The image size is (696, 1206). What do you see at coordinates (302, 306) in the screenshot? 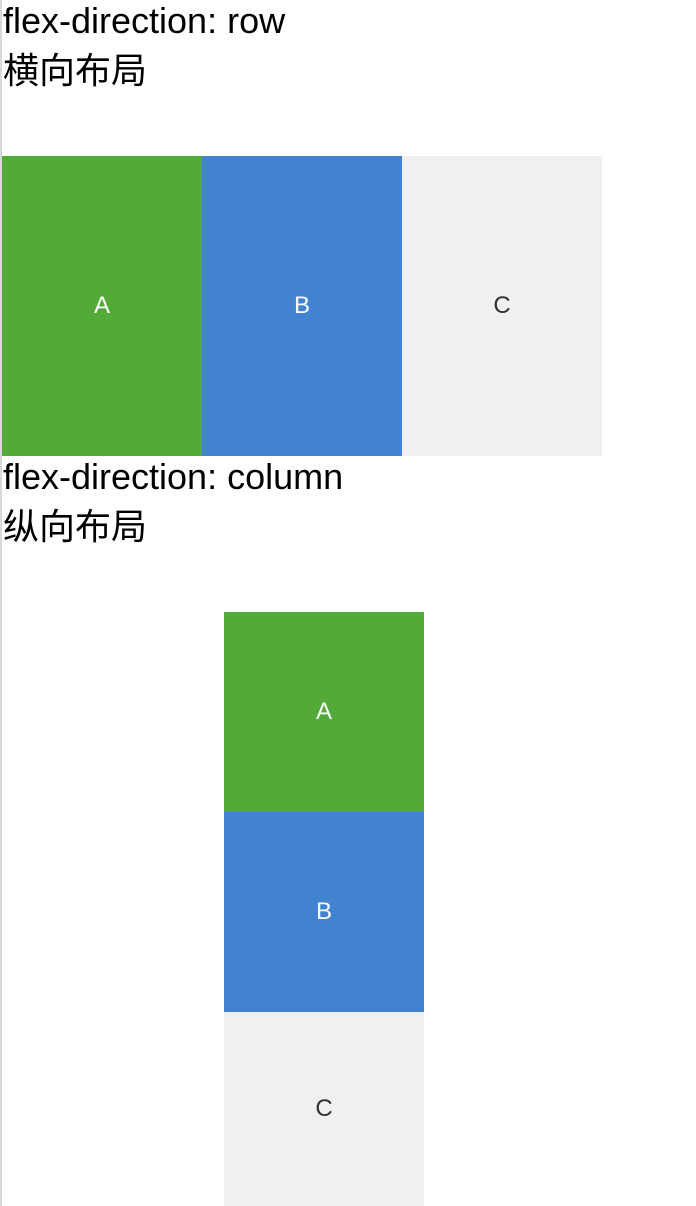
I see `row-box-b: B` at bounding box center [302, 306].